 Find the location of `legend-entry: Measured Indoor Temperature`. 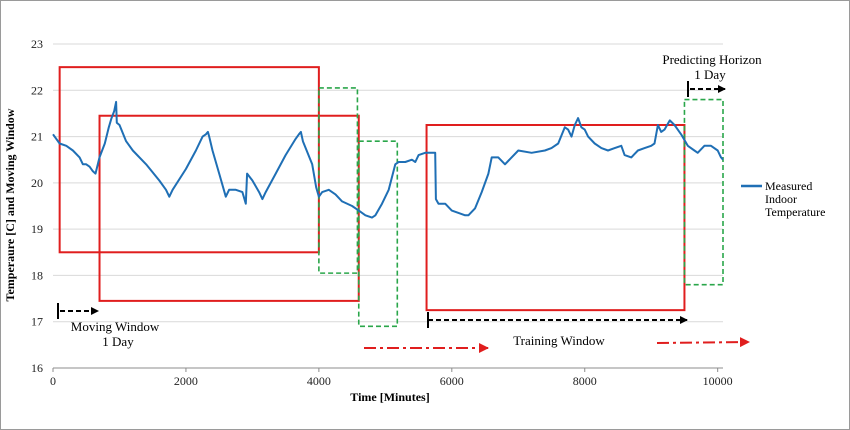

legend-entry: Measured Indoor Temperature is located at coordinates (795, 199).